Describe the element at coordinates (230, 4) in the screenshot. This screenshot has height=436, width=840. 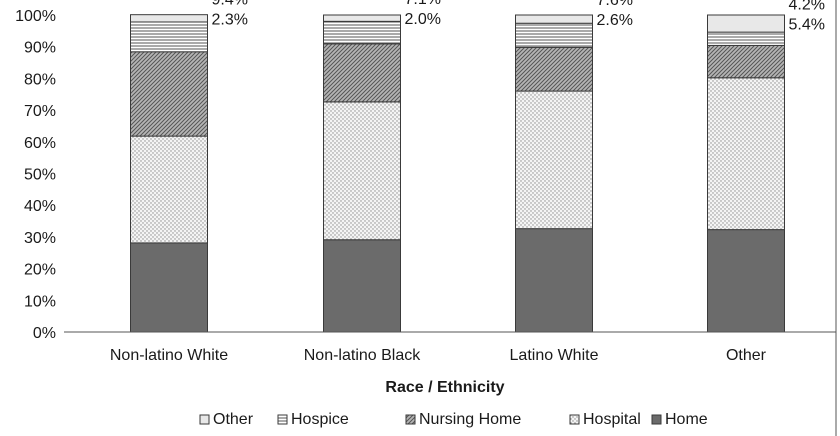
I see `data-label: 9.4%` at that location.